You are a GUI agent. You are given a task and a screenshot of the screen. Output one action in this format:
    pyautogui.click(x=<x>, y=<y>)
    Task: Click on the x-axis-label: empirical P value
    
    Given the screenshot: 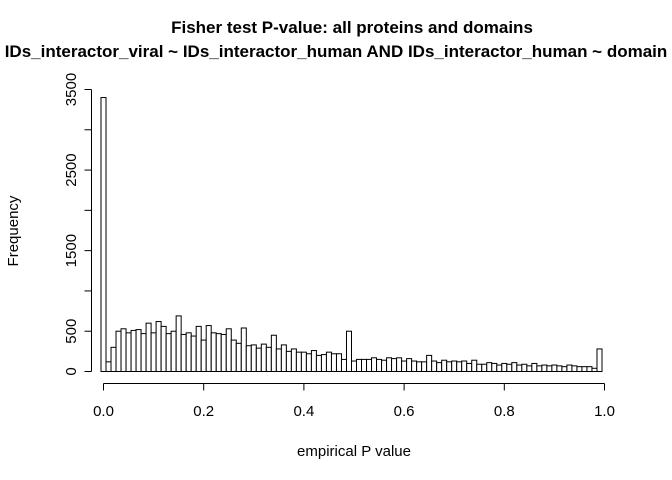 What is the action you would take?
    pyautogui.click(x=354, y=451)
    